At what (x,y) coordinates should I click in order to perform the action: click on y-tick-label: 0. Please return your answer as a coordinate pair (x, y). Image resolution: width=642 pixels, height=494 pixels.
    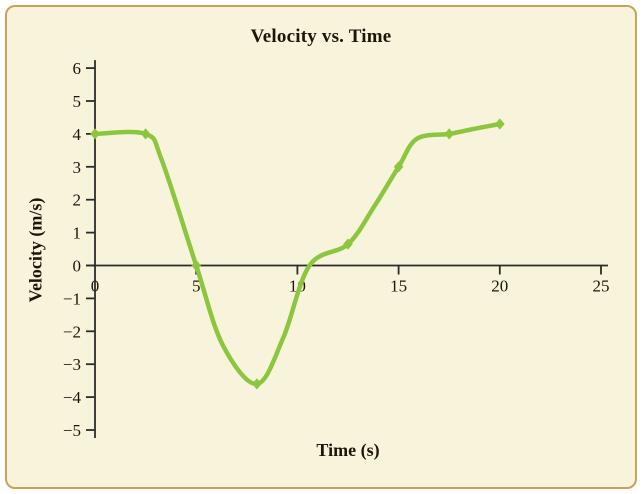
    Looking at the image, I should click on (77, 266).